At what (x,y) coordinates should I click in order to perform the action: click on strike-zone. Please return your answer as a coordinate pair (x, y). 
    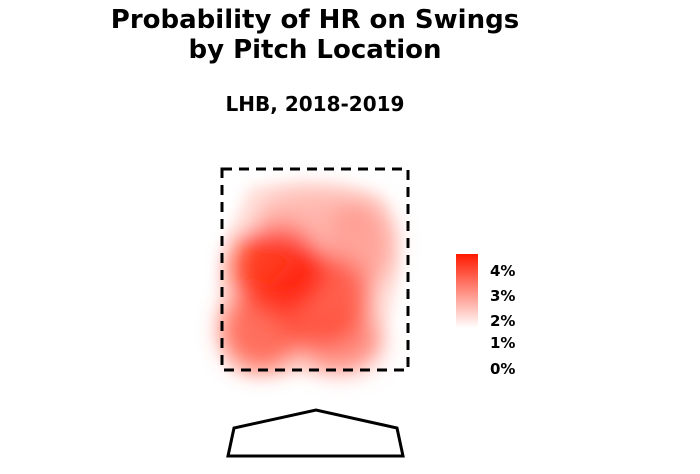
    Looking at the image, I should click on (315, 269).